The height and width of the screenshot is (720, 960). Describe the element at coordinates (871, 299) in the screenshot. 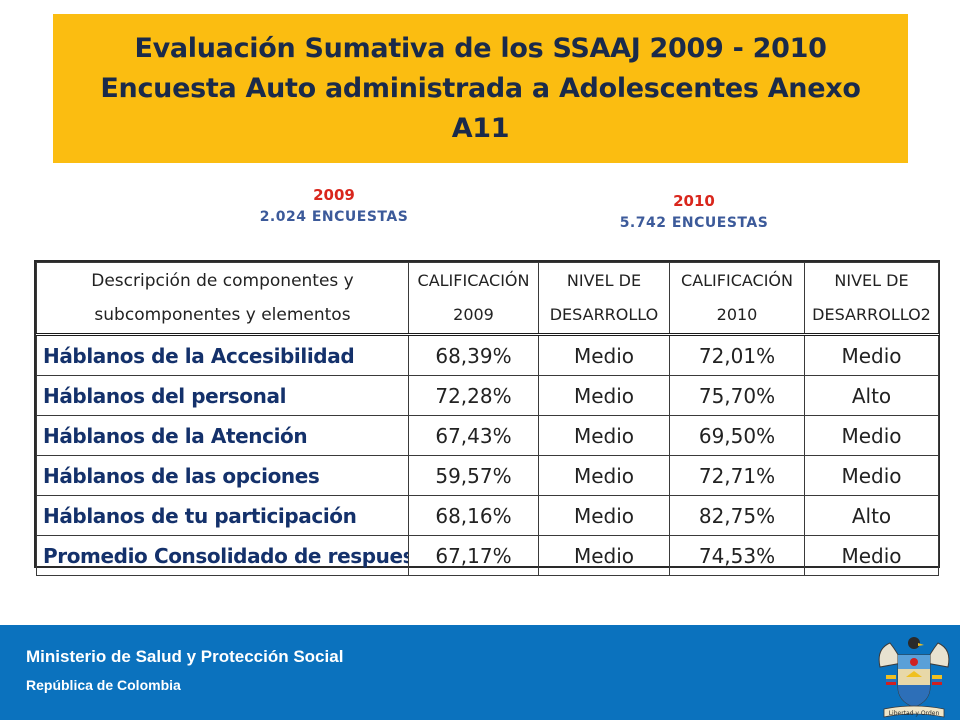

I see `header-nivel-2010: NIVEL DE DESARROLLO2` at that location.